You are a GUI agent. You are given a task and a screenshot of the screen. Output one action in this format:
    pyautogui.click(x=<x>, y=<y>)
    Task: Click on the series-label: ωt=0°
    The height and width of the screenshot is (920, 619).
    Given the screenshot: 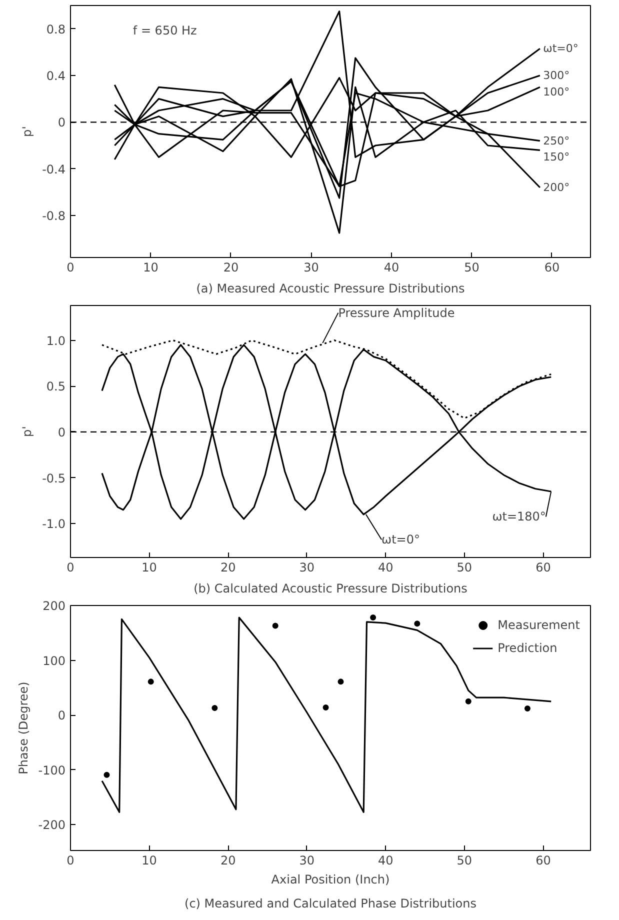 What is the action you would take?
    pyautogui.click(x=560, y=49)
    